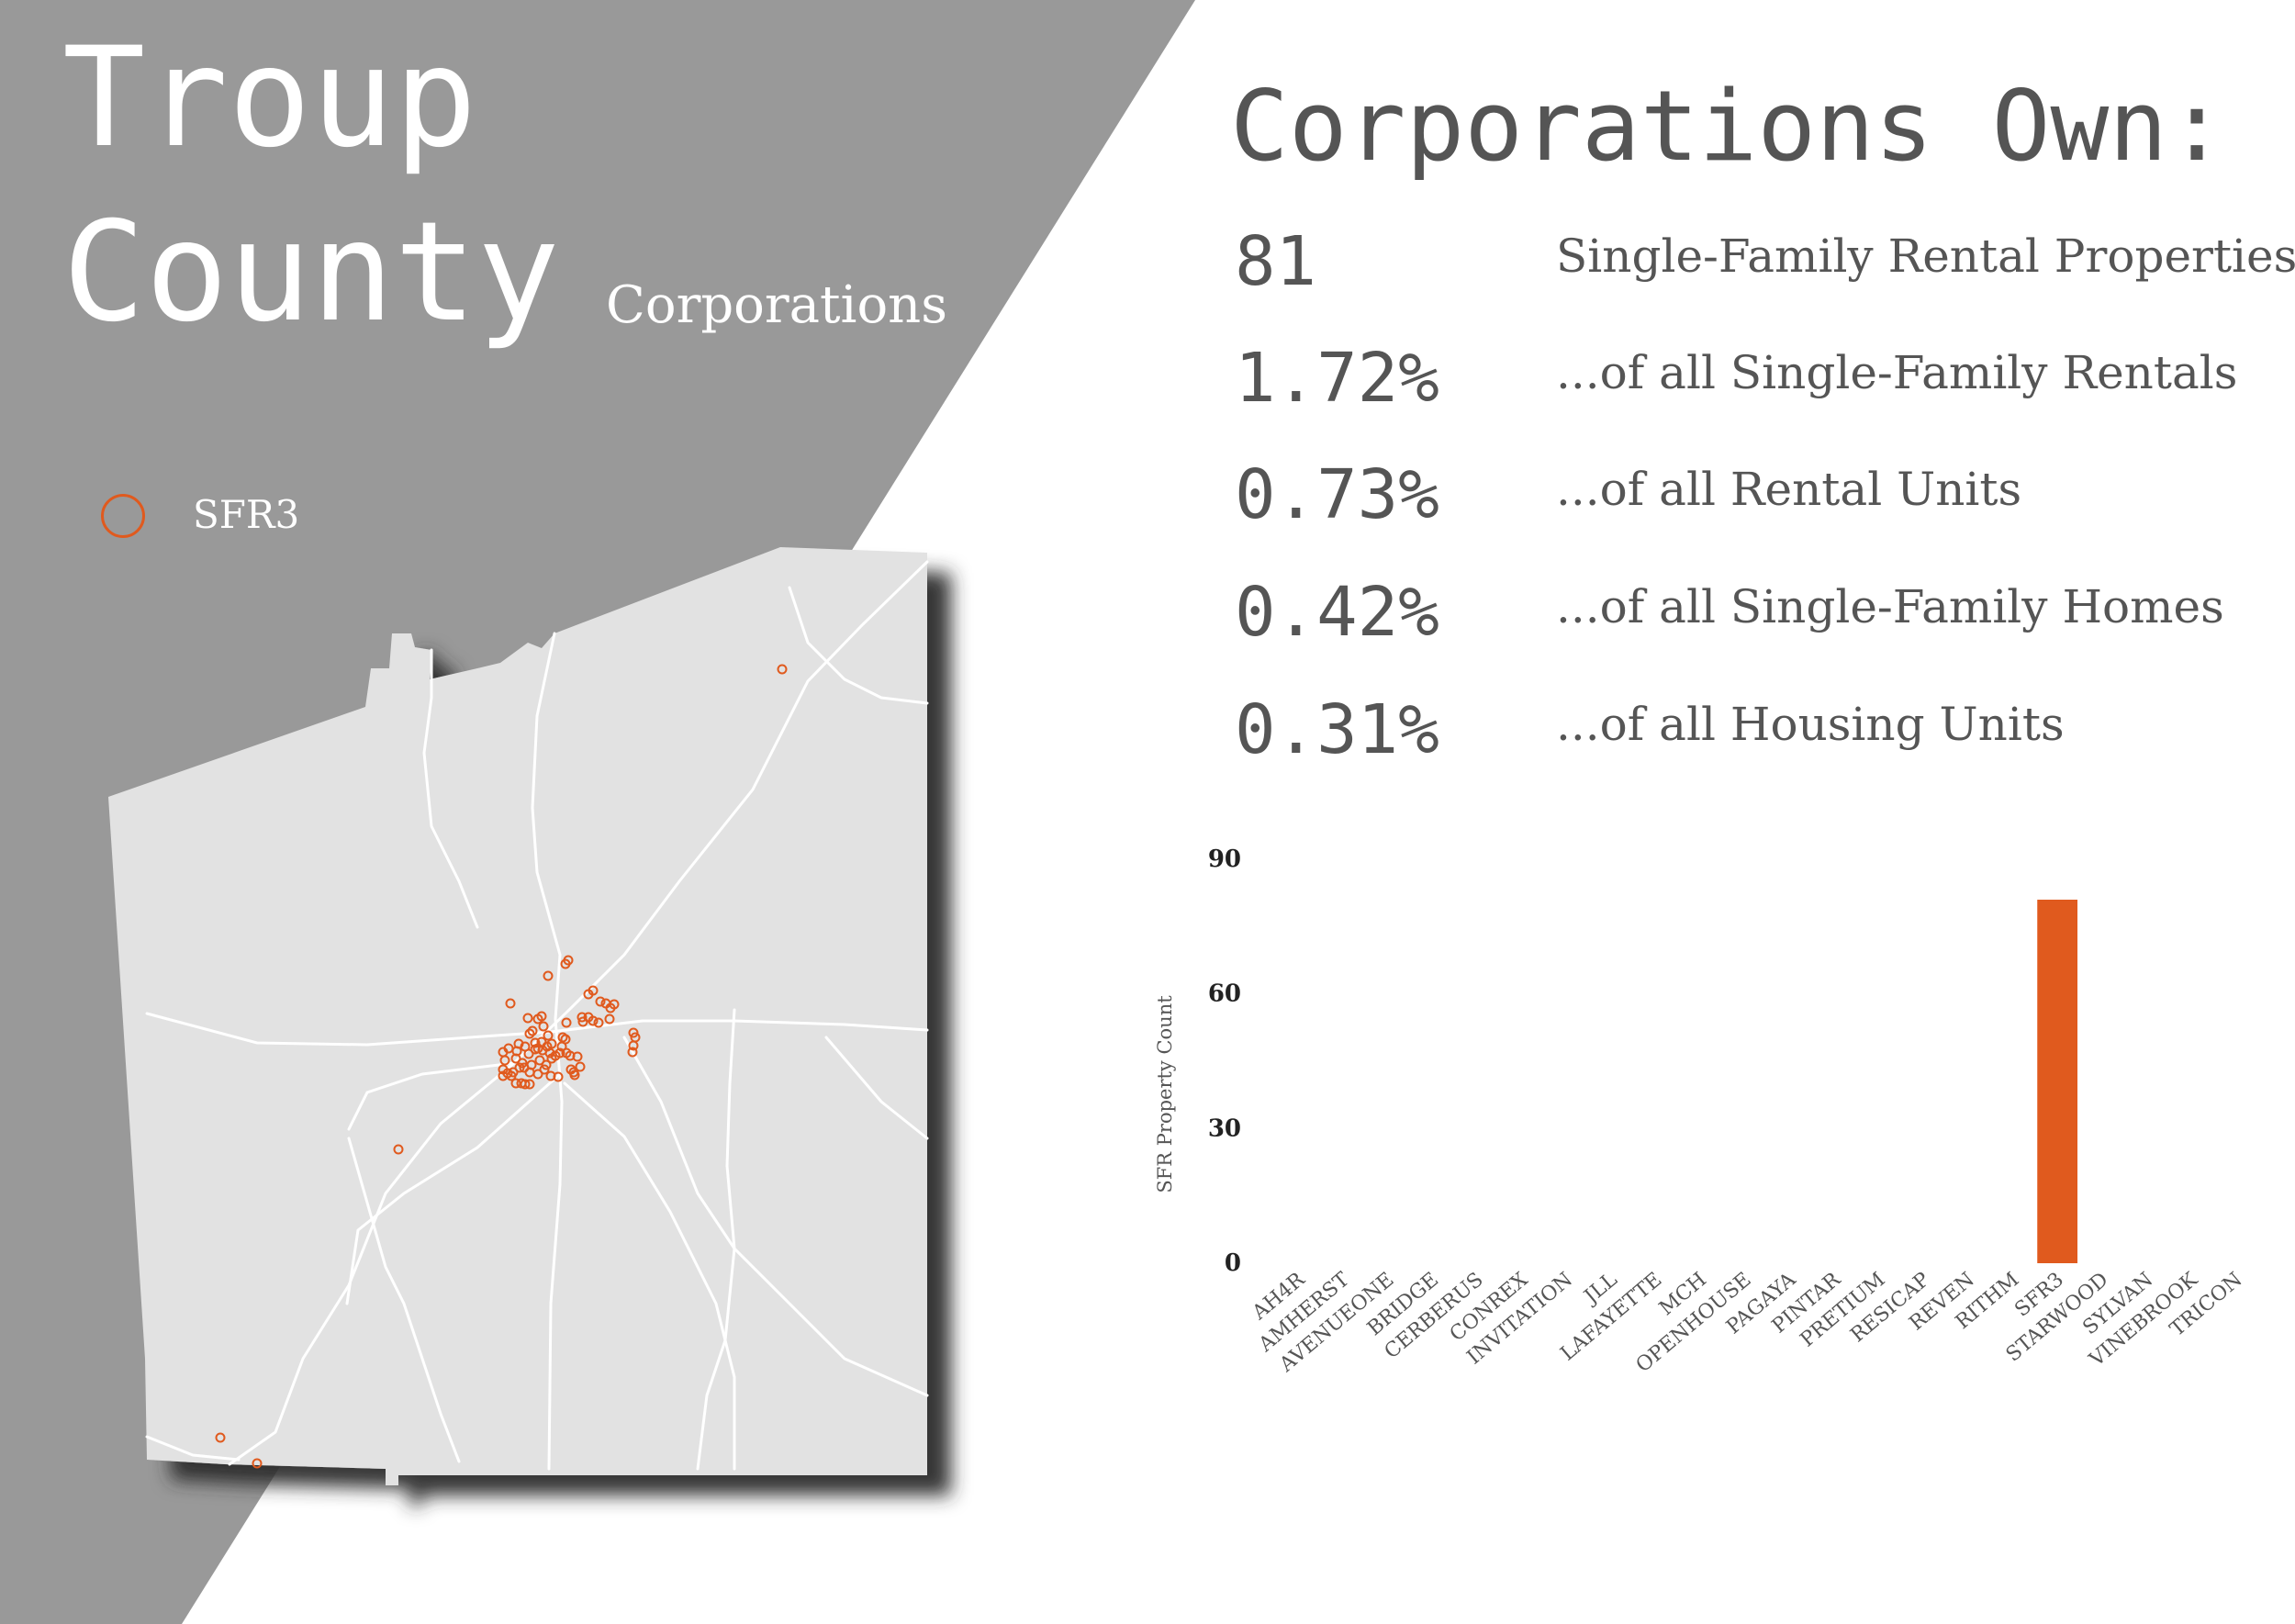 This screenshot has width=2295, height=1624. What do you see at coordinates (1890, 606) in the screenshot?
I see `stat-label: ...of all Single-Family Homes` at bounding box center [1890, 606].